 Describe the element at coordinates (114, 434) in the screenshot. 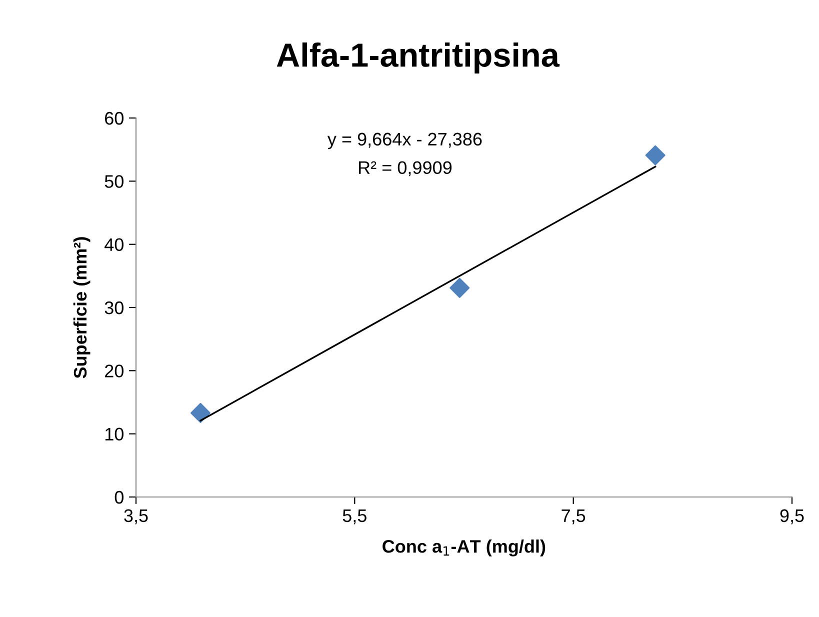

I see `y-tick-label: 10` at that location.